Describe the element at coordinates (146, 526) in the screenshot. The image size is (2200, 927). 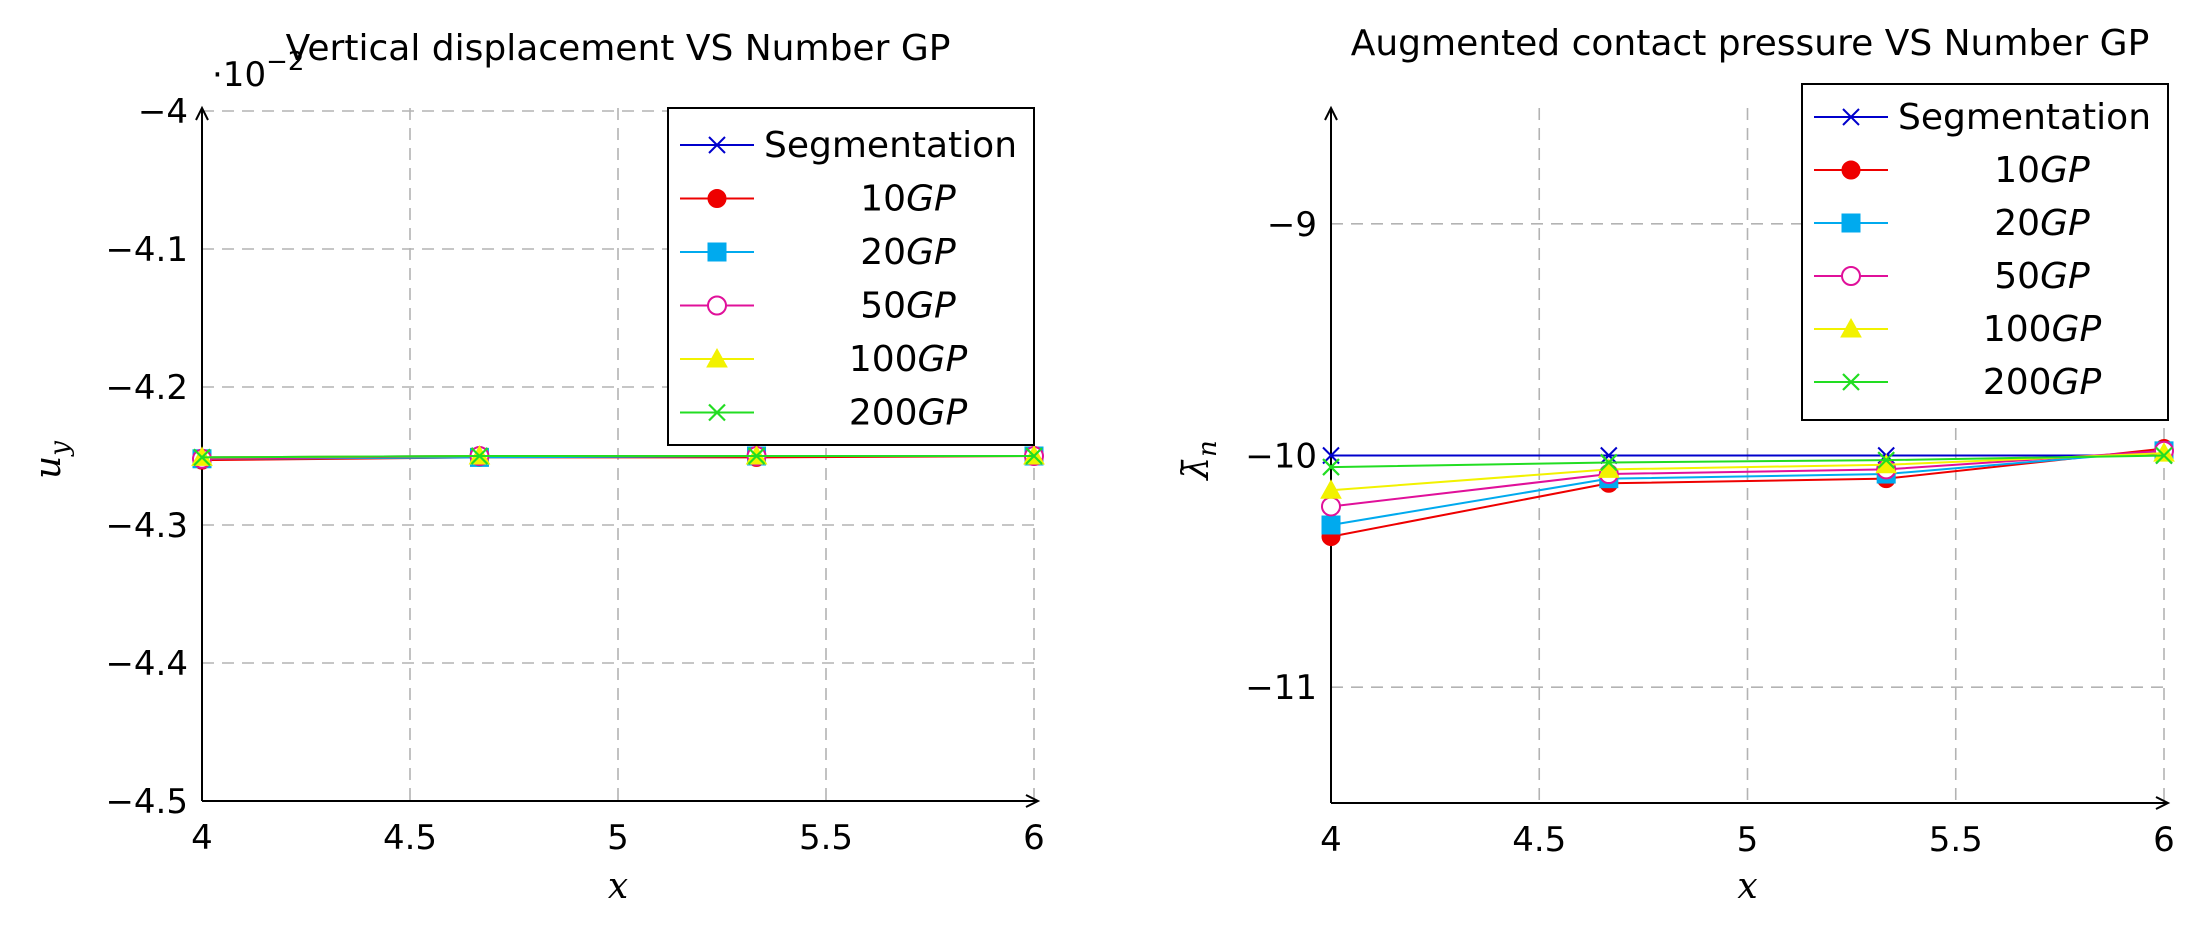
I see `y-tick-label: −4.3` at that location.